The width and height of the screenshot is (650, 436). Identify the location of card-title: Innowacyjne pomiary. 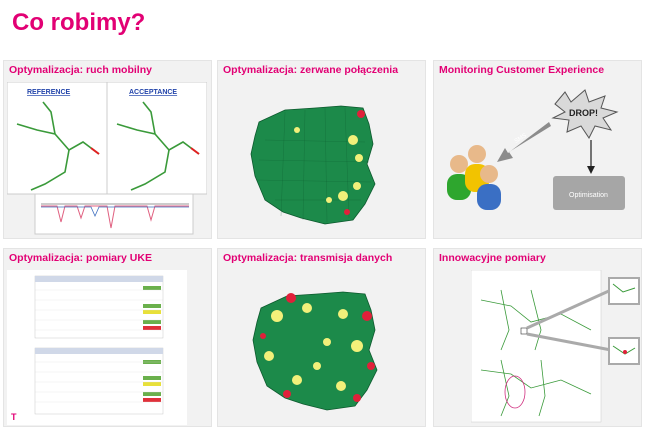
(492, 258).